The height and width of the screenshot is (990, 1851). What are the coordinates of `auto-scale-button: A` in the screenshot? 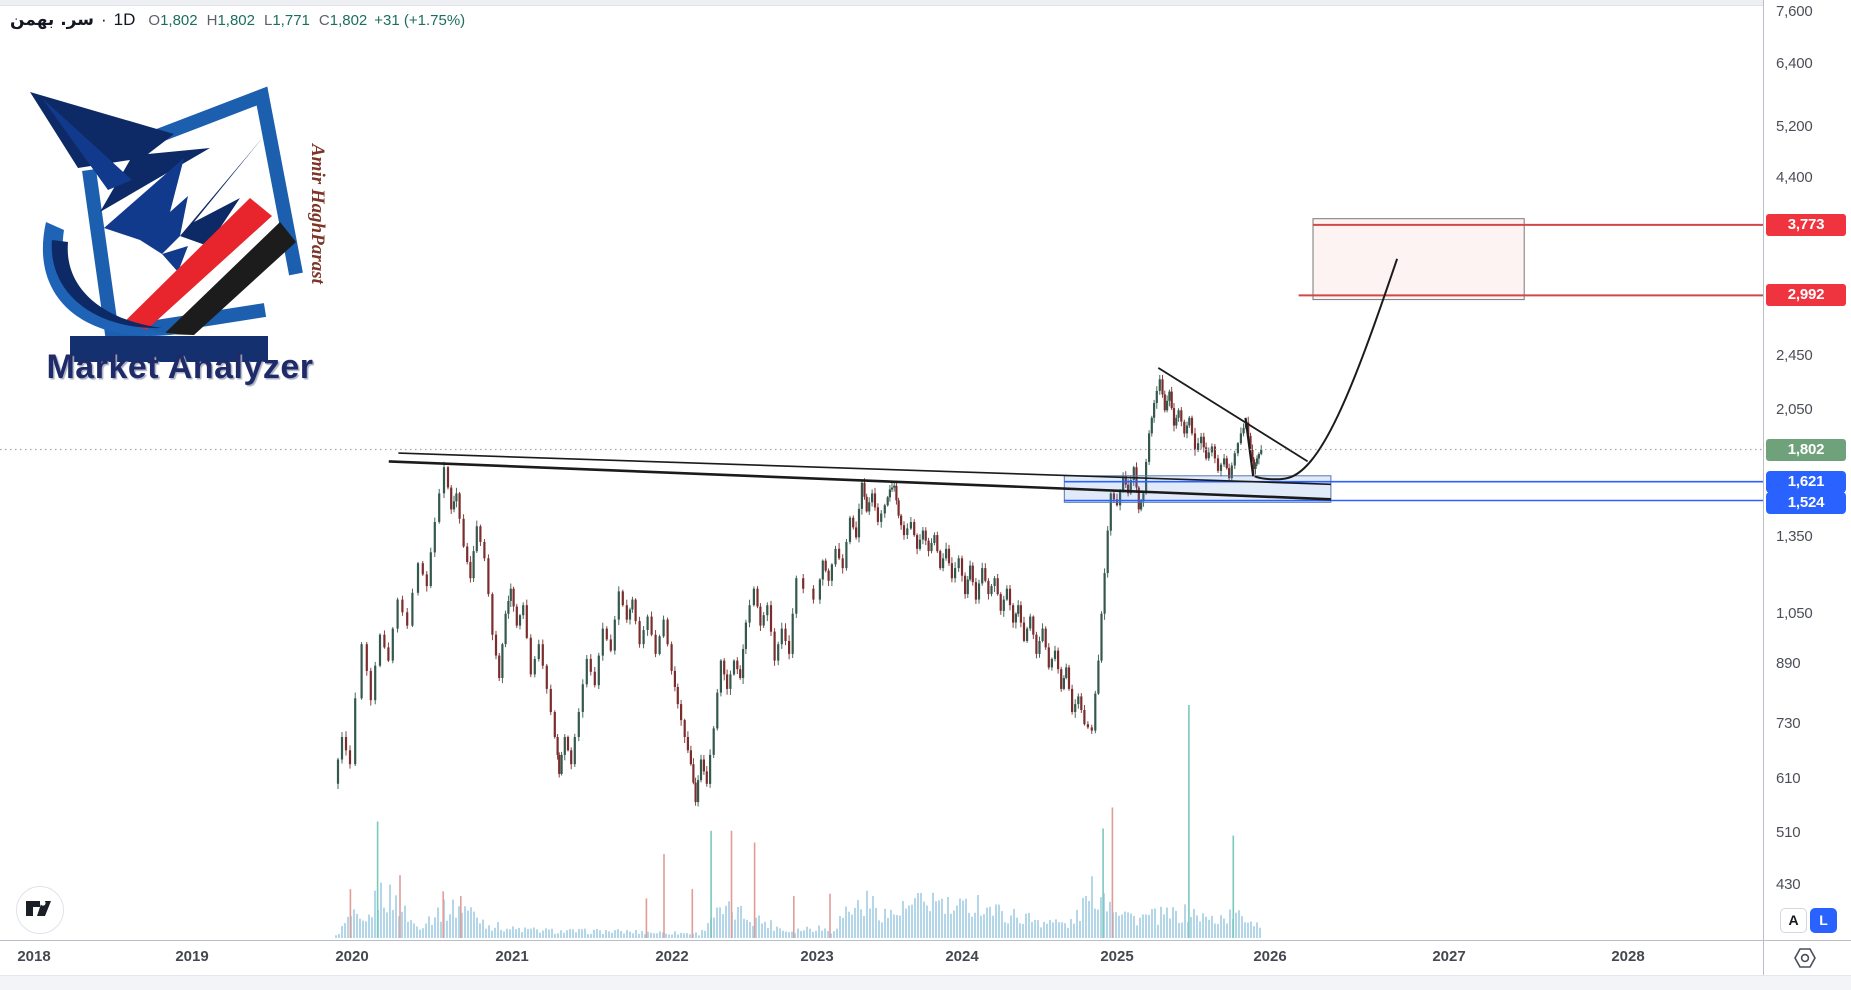 It's located at (1793, 920).